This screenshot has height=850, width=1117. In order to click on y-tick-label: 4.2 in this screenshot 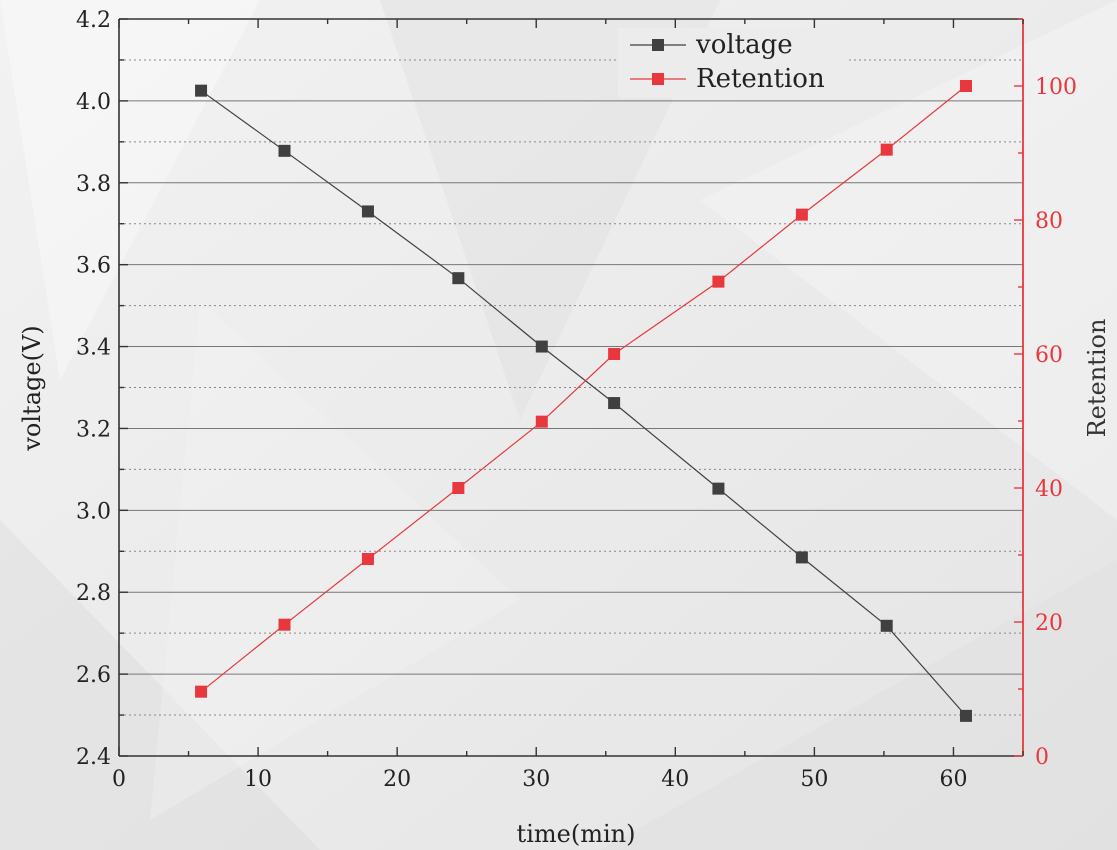, I will do `click(93, 20)`.